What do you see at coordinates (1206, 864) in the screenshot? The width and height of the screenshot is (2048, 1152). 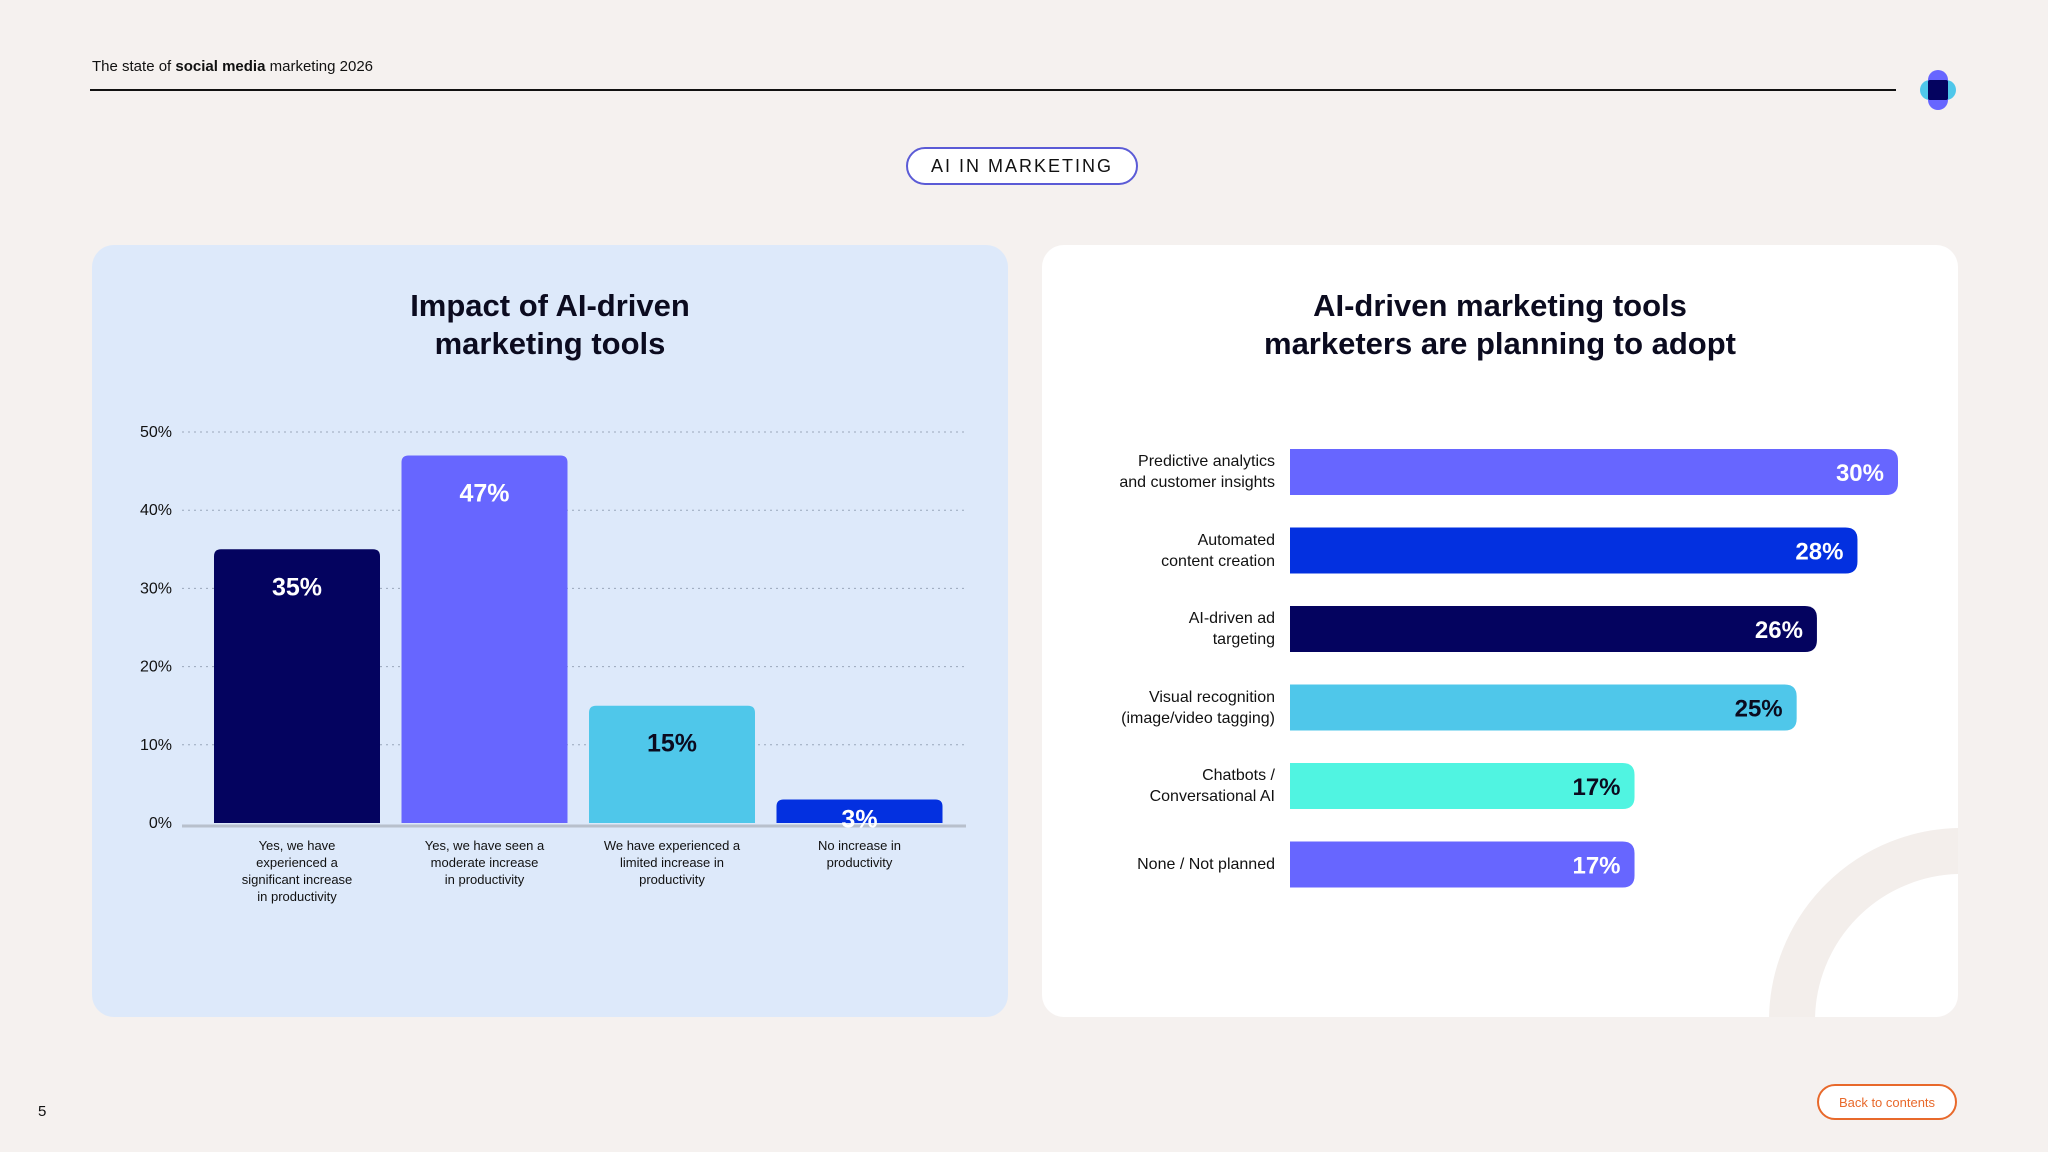 I see `y-category-label-line: None / Not planned` at bounding box center [1206, 864].